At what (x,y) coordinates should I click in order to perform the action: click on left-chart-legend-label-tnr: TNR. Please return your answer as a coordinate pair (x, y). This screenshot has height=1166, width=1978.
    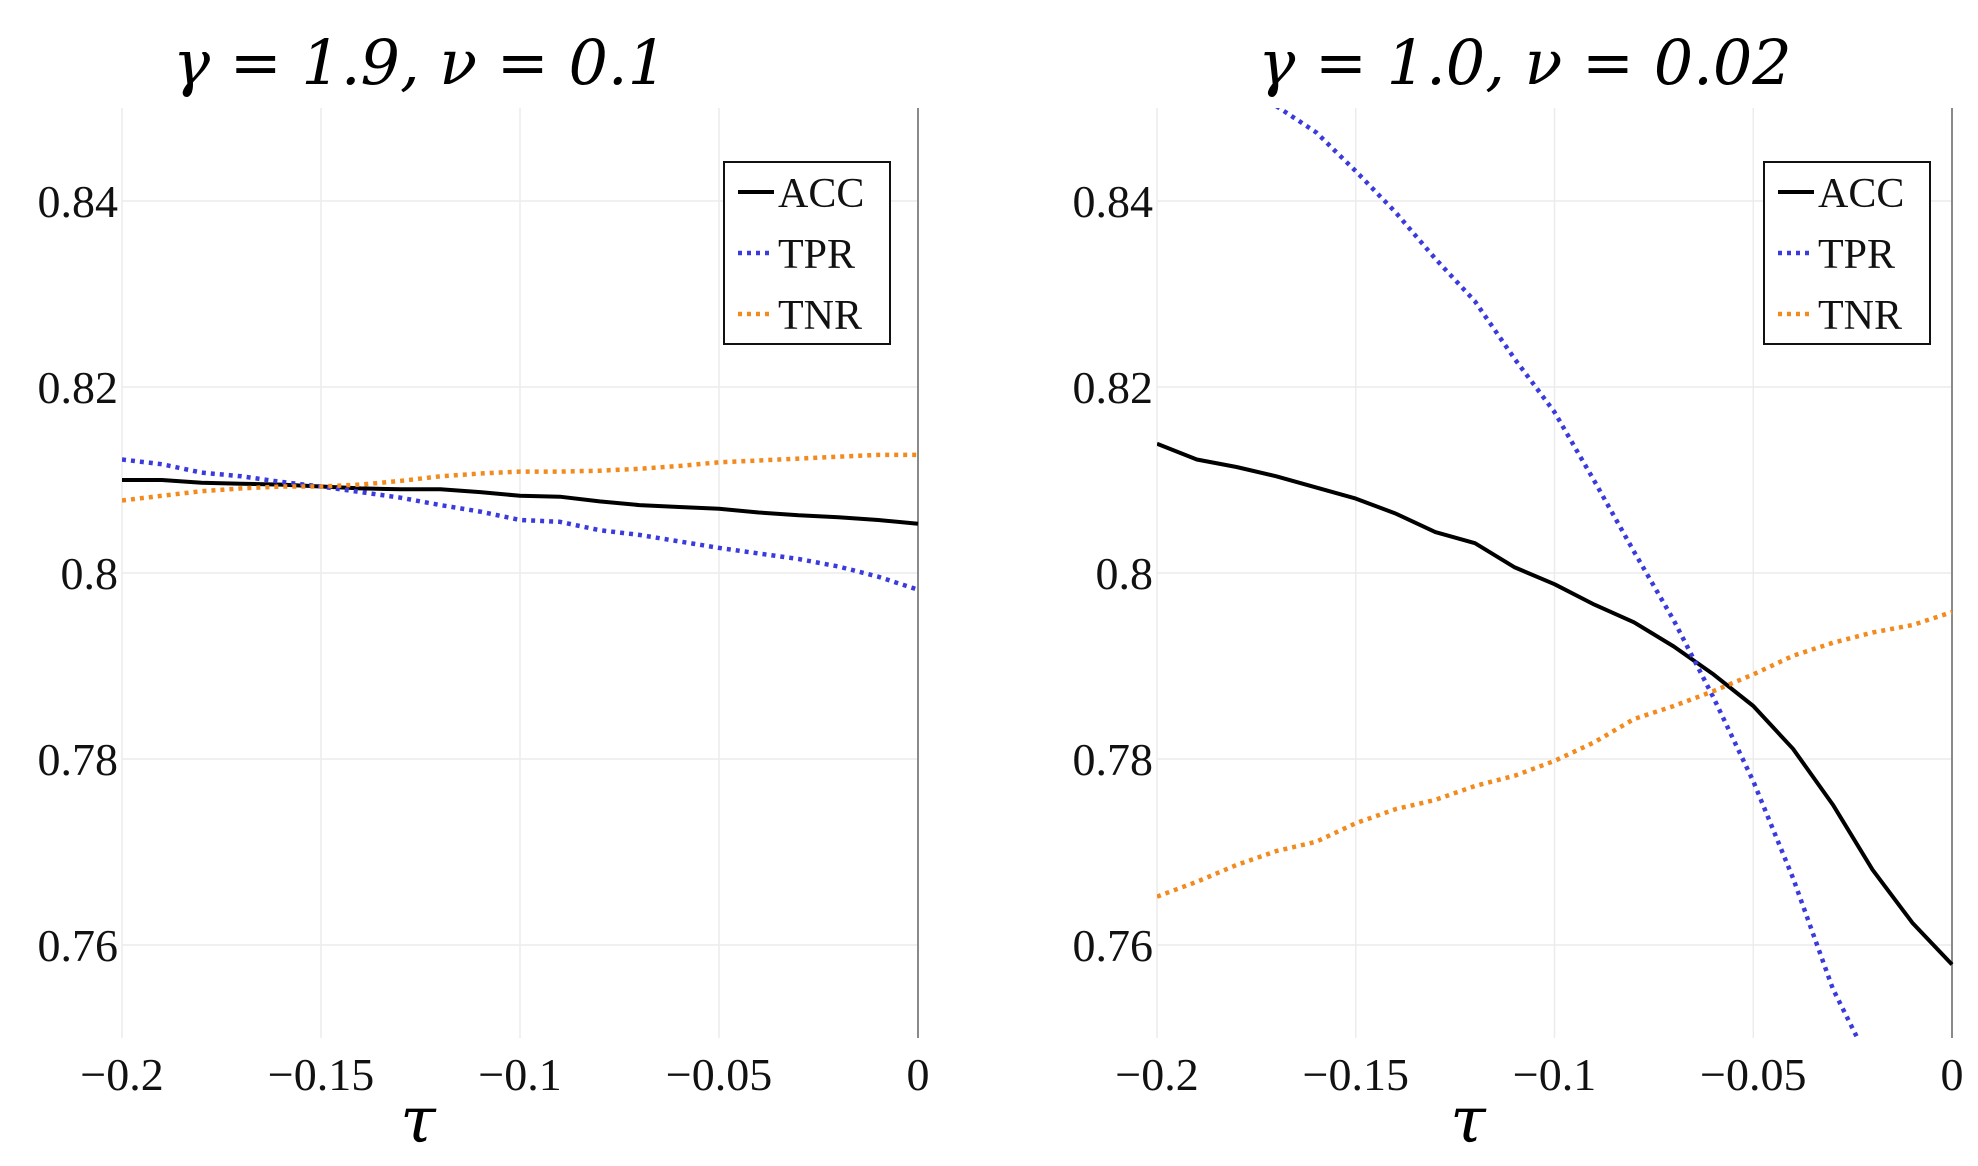
    Looking at the image, I should click on (820, 316).